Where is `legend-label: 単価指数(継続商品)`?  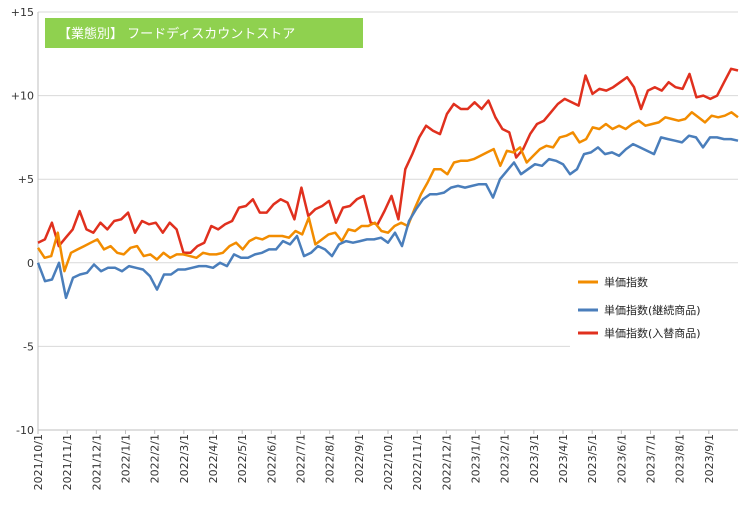
legend-label: 単価指数(継続商品) is located at coordinates (652, 310).